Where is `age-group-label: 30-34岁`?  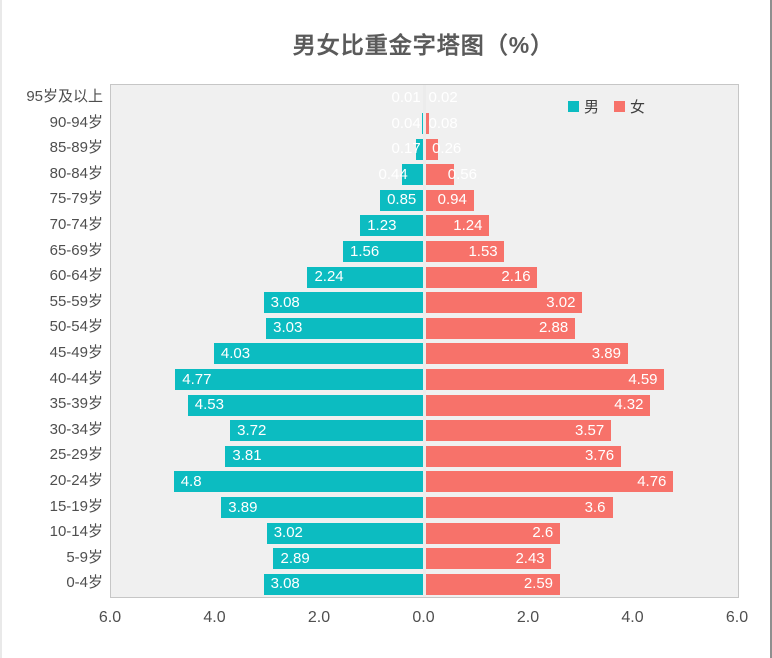 age-group-label: 30-34岁 is located at coordinates (76, 429).